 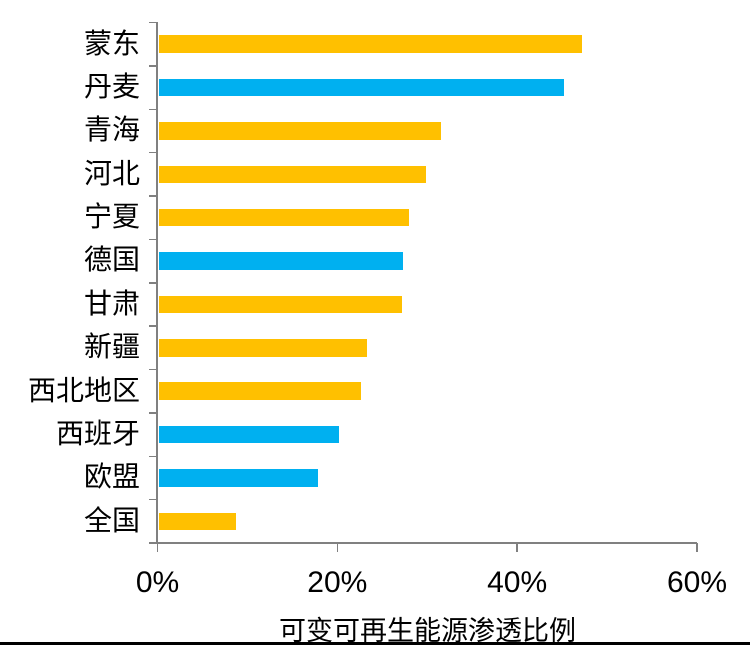 What do you see at coordinates (97, 434) in the screenshot?
I see `y-axis-label: 西班牙` at bounding box center [97, 434].